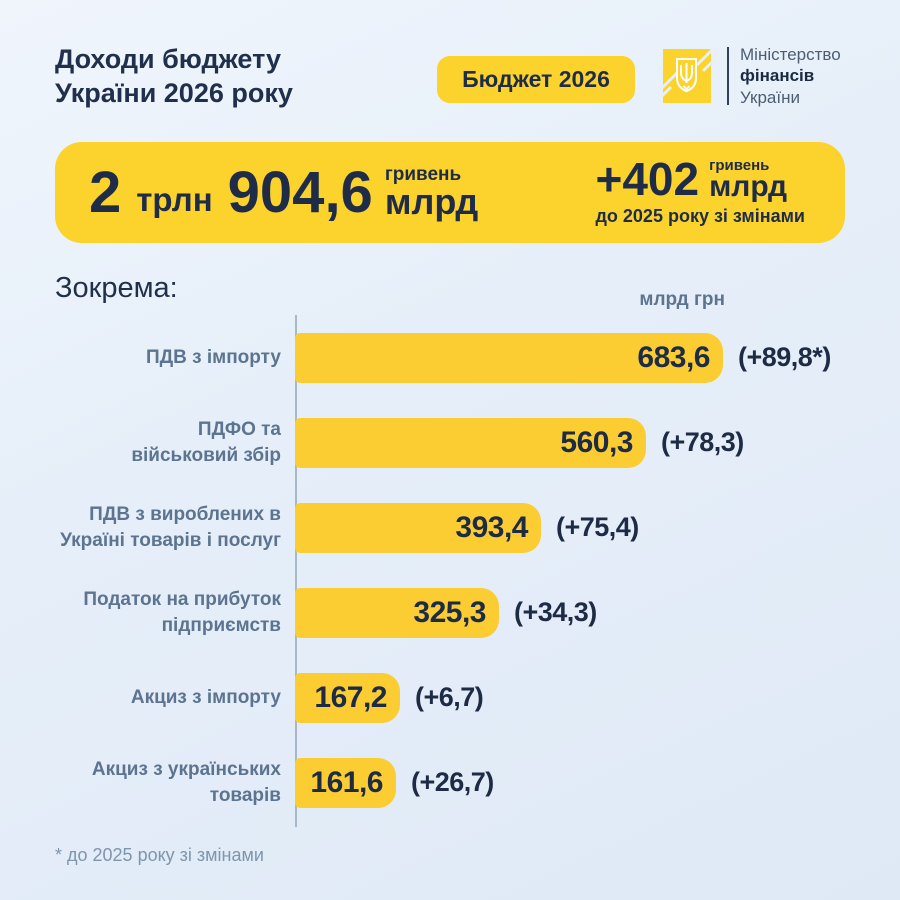 Image resolution: width=900 pixels, height=900 pixels. I want to click on bar-value: 393,4, so click(491, 527).